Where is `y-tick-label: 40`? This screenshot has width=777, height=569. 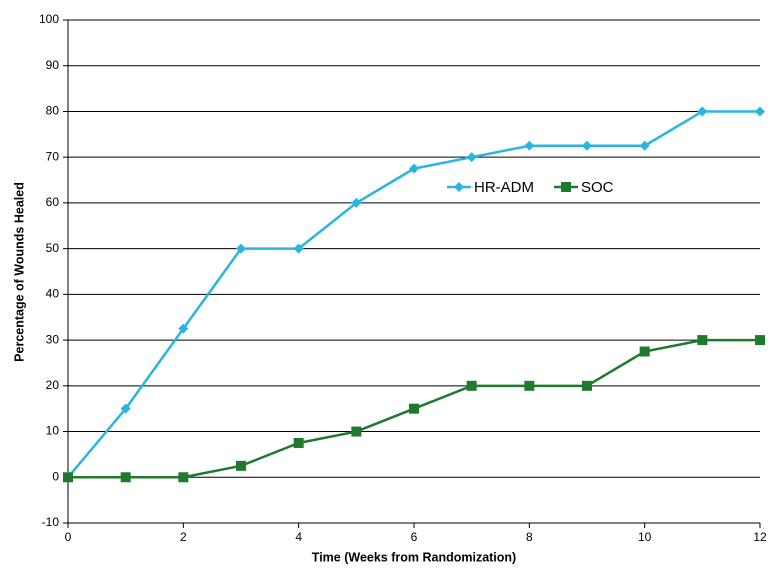 y-tick-label: 40 is located at coordinates (53, 294).